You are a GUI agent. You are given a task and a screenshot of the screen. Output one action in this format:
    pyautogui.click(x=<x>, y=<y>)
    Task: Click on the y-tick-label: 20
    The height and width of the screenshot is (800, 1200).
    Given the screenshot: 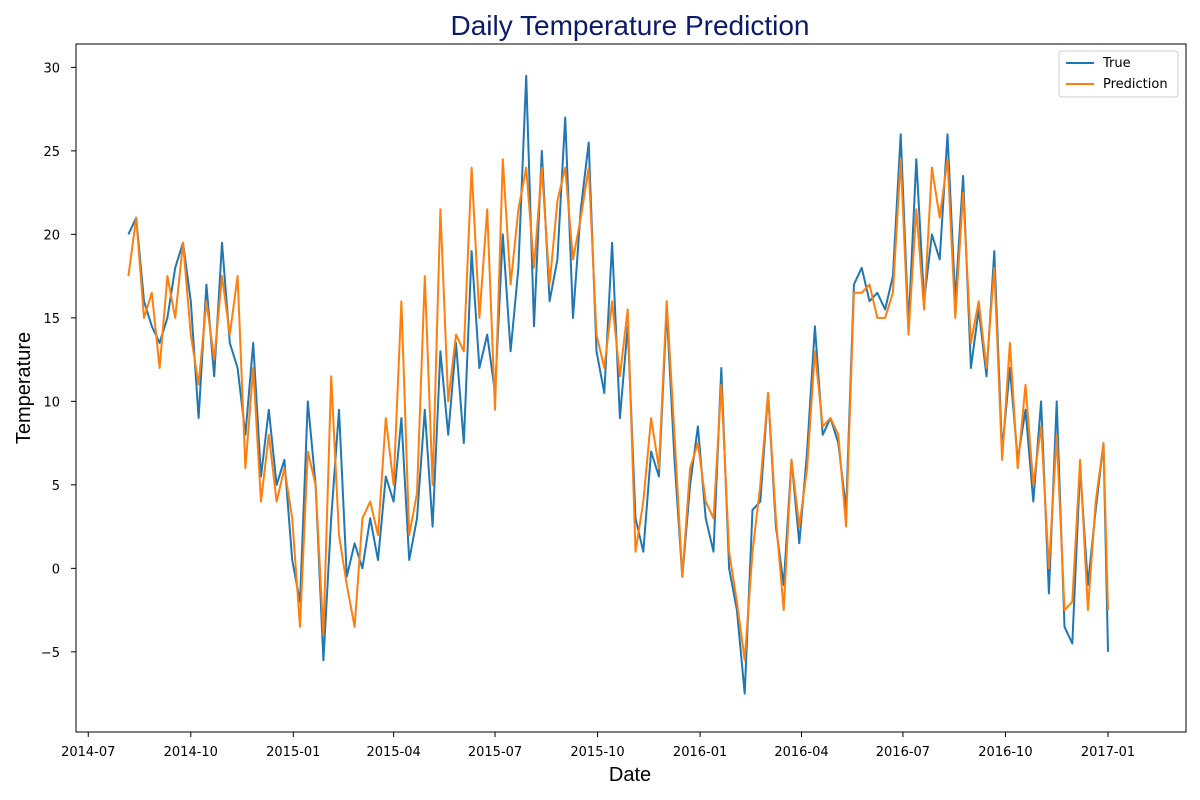 What is the action you would take?
    pyautogui.click(x=51, y=235)
    